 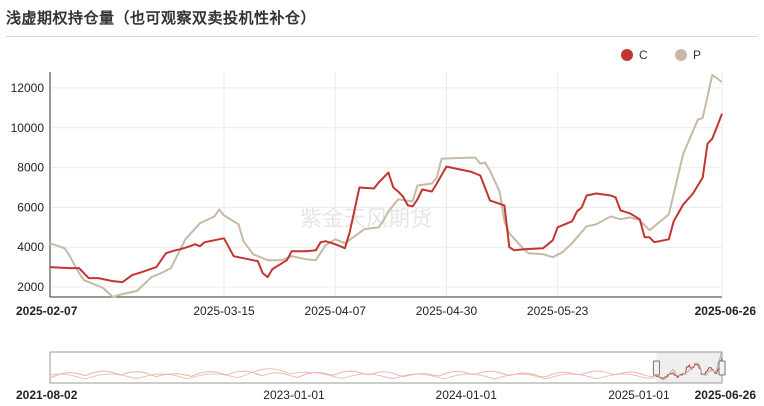 I want to click on x-tick-label: 2025-04-07, so click(x=336, y=311).